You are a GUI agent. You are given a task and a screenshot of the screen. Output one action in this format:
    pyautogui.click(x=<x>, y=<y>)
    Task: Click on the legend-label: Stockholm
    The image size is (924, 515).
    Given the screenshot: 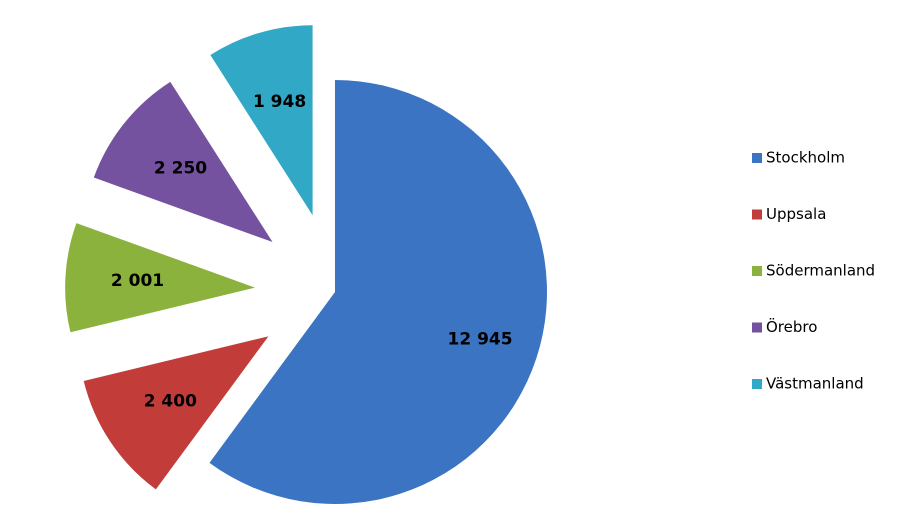 What is the action you would take?
    pyautogui.click(x=805, y=158)
    